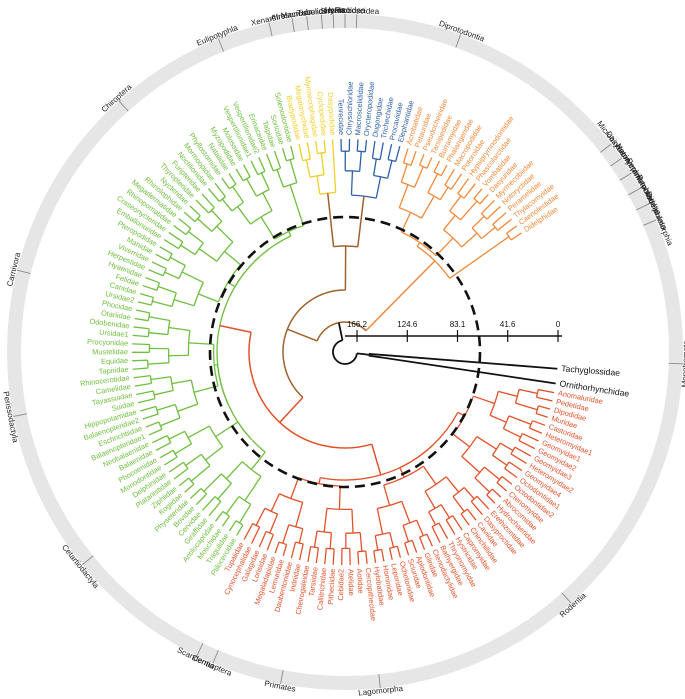 The height and width of the screenshot is (699, 685). Describe the element at coordinates (508, 324) in the screenshot. I see `timescale-tick-label: 41.6` at that location.